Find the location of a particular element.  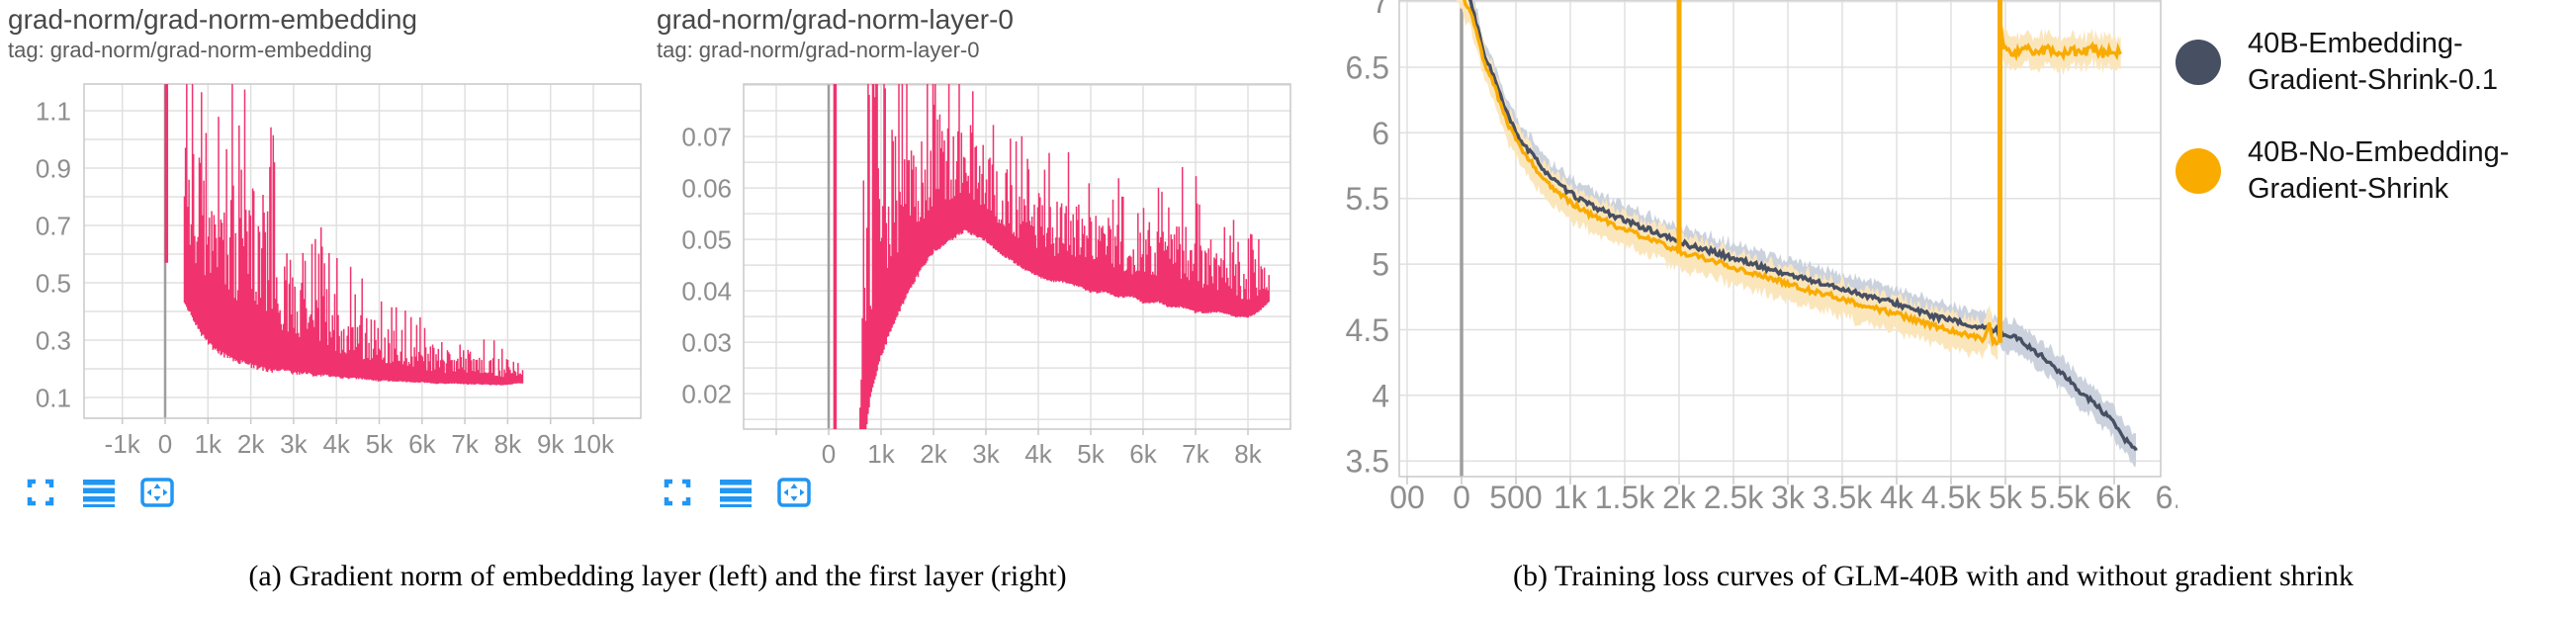

chart-a-toolbar is located at coordinates (99, 492).